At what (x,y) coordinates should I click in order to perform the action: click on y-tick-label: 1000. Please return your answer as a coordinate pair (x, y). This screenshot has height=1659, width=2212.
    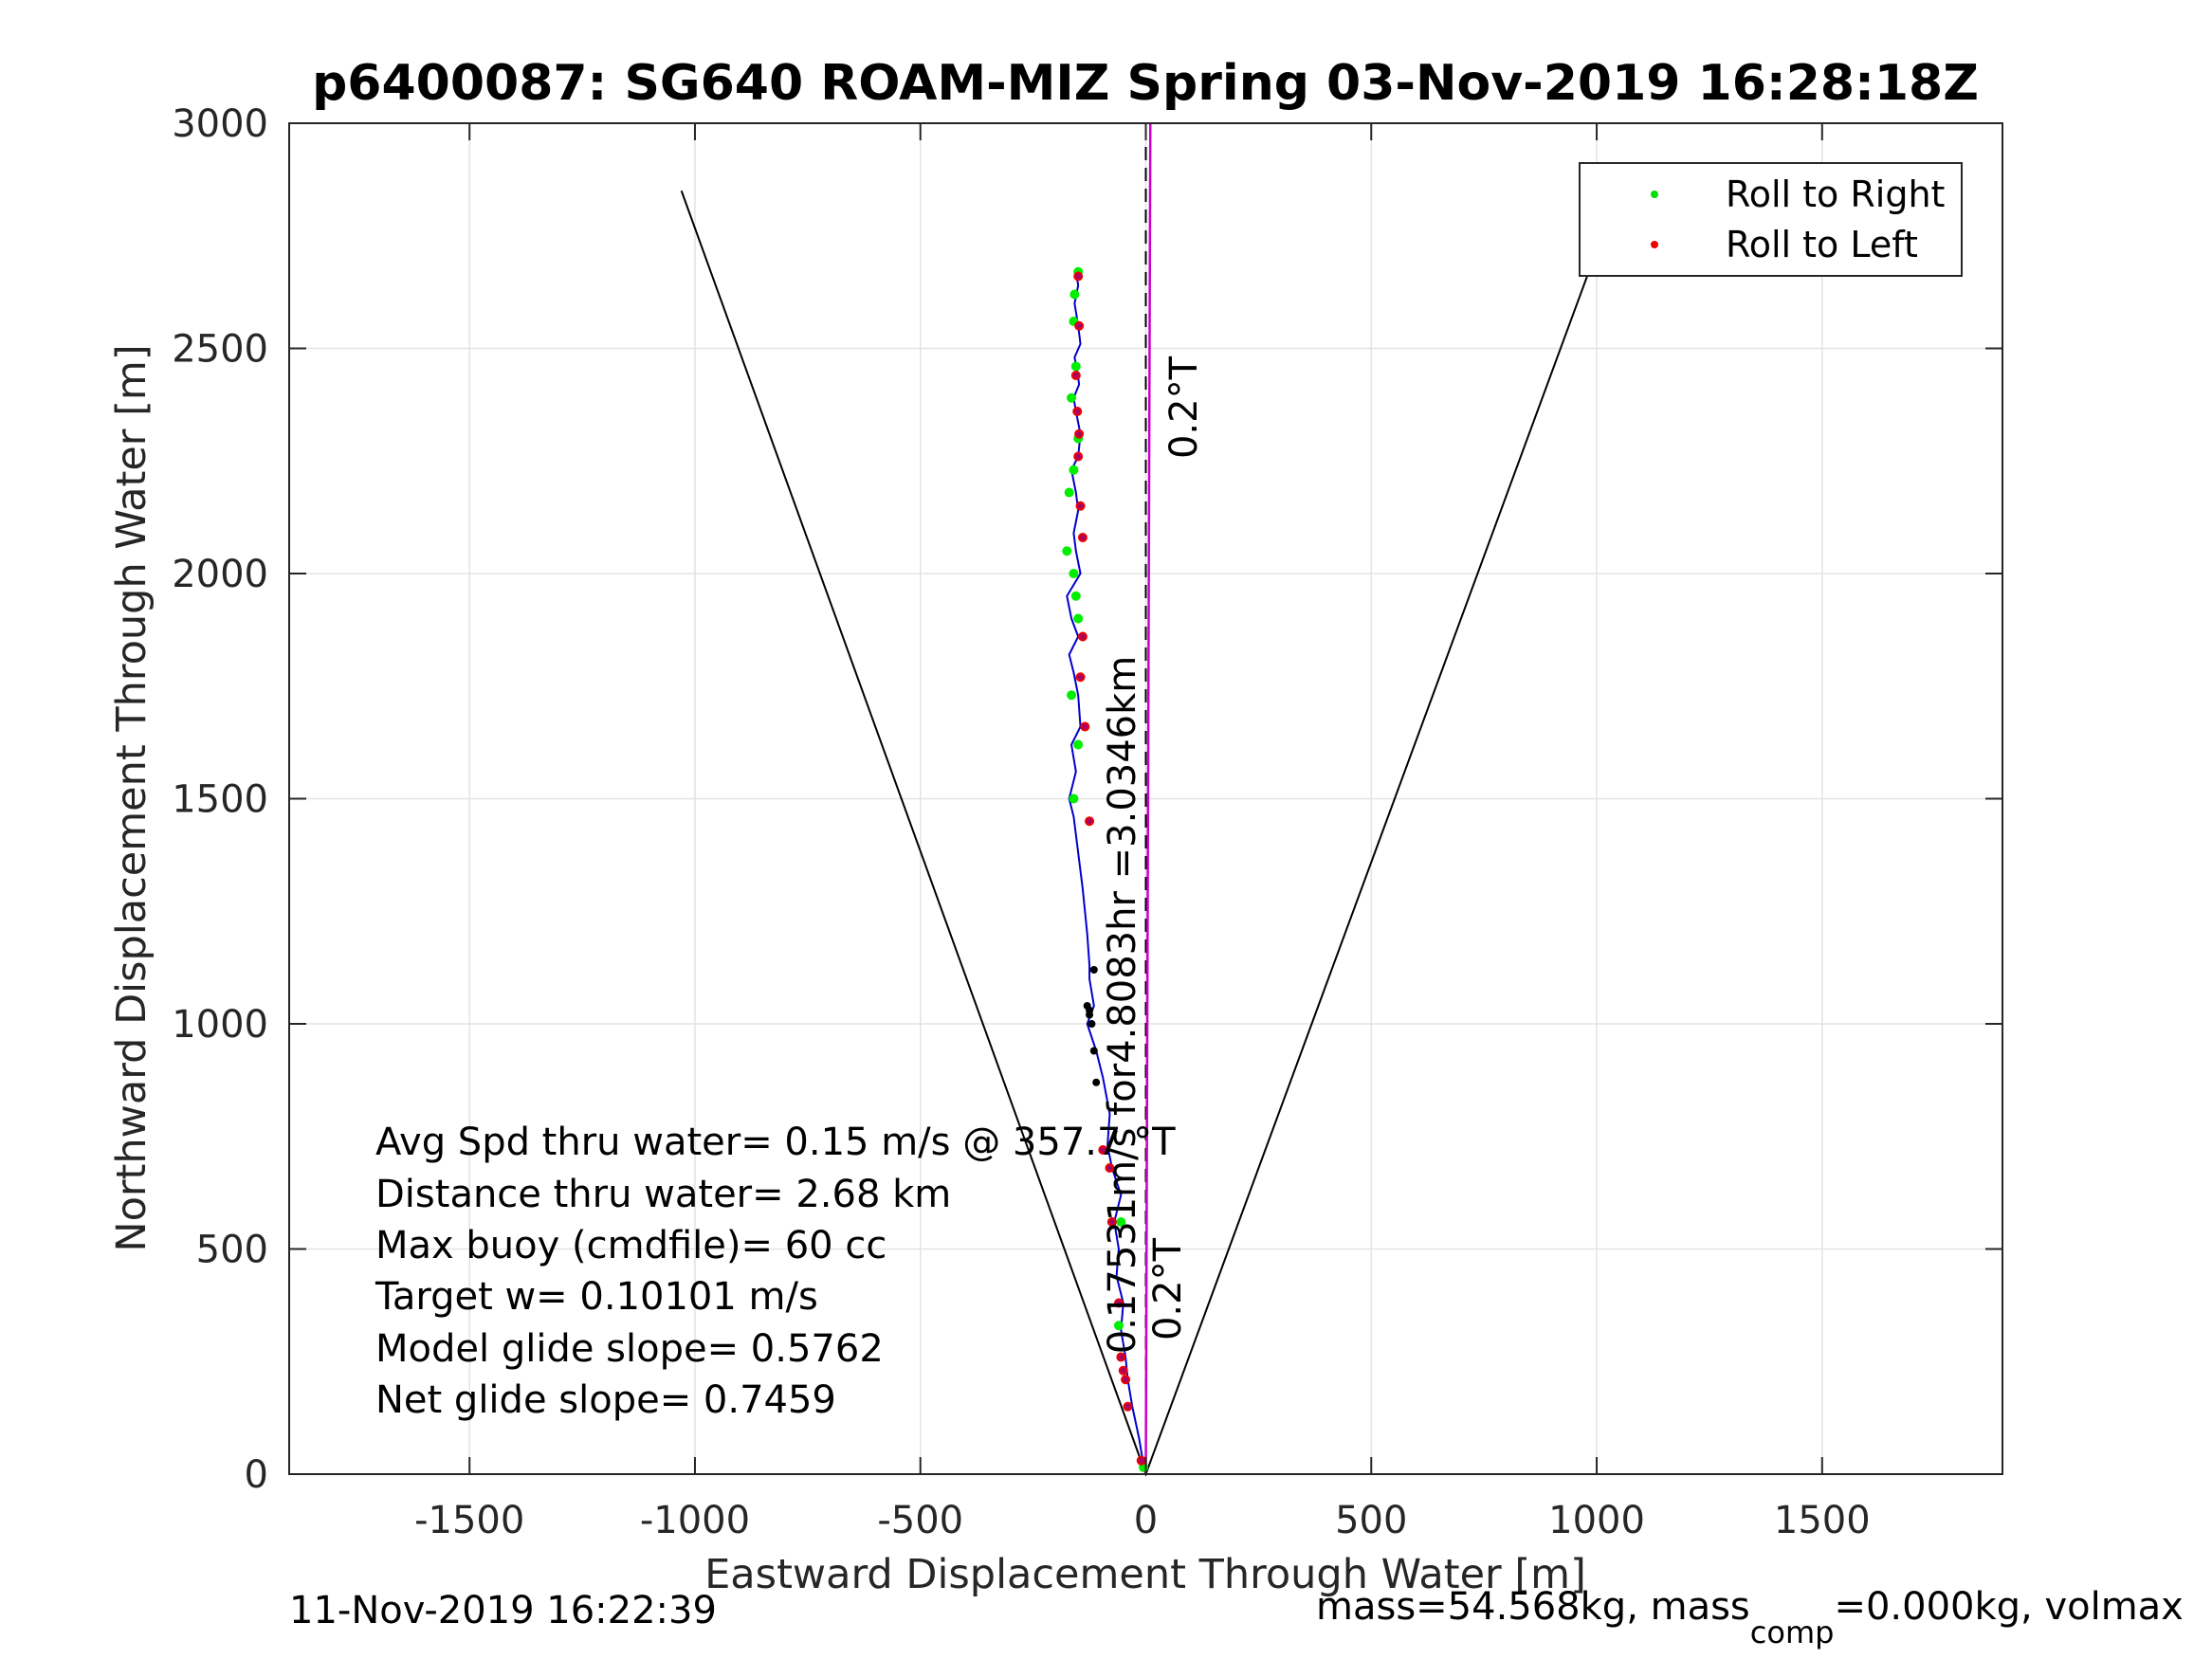
    Looking at the image, I should click on (220, 1025).